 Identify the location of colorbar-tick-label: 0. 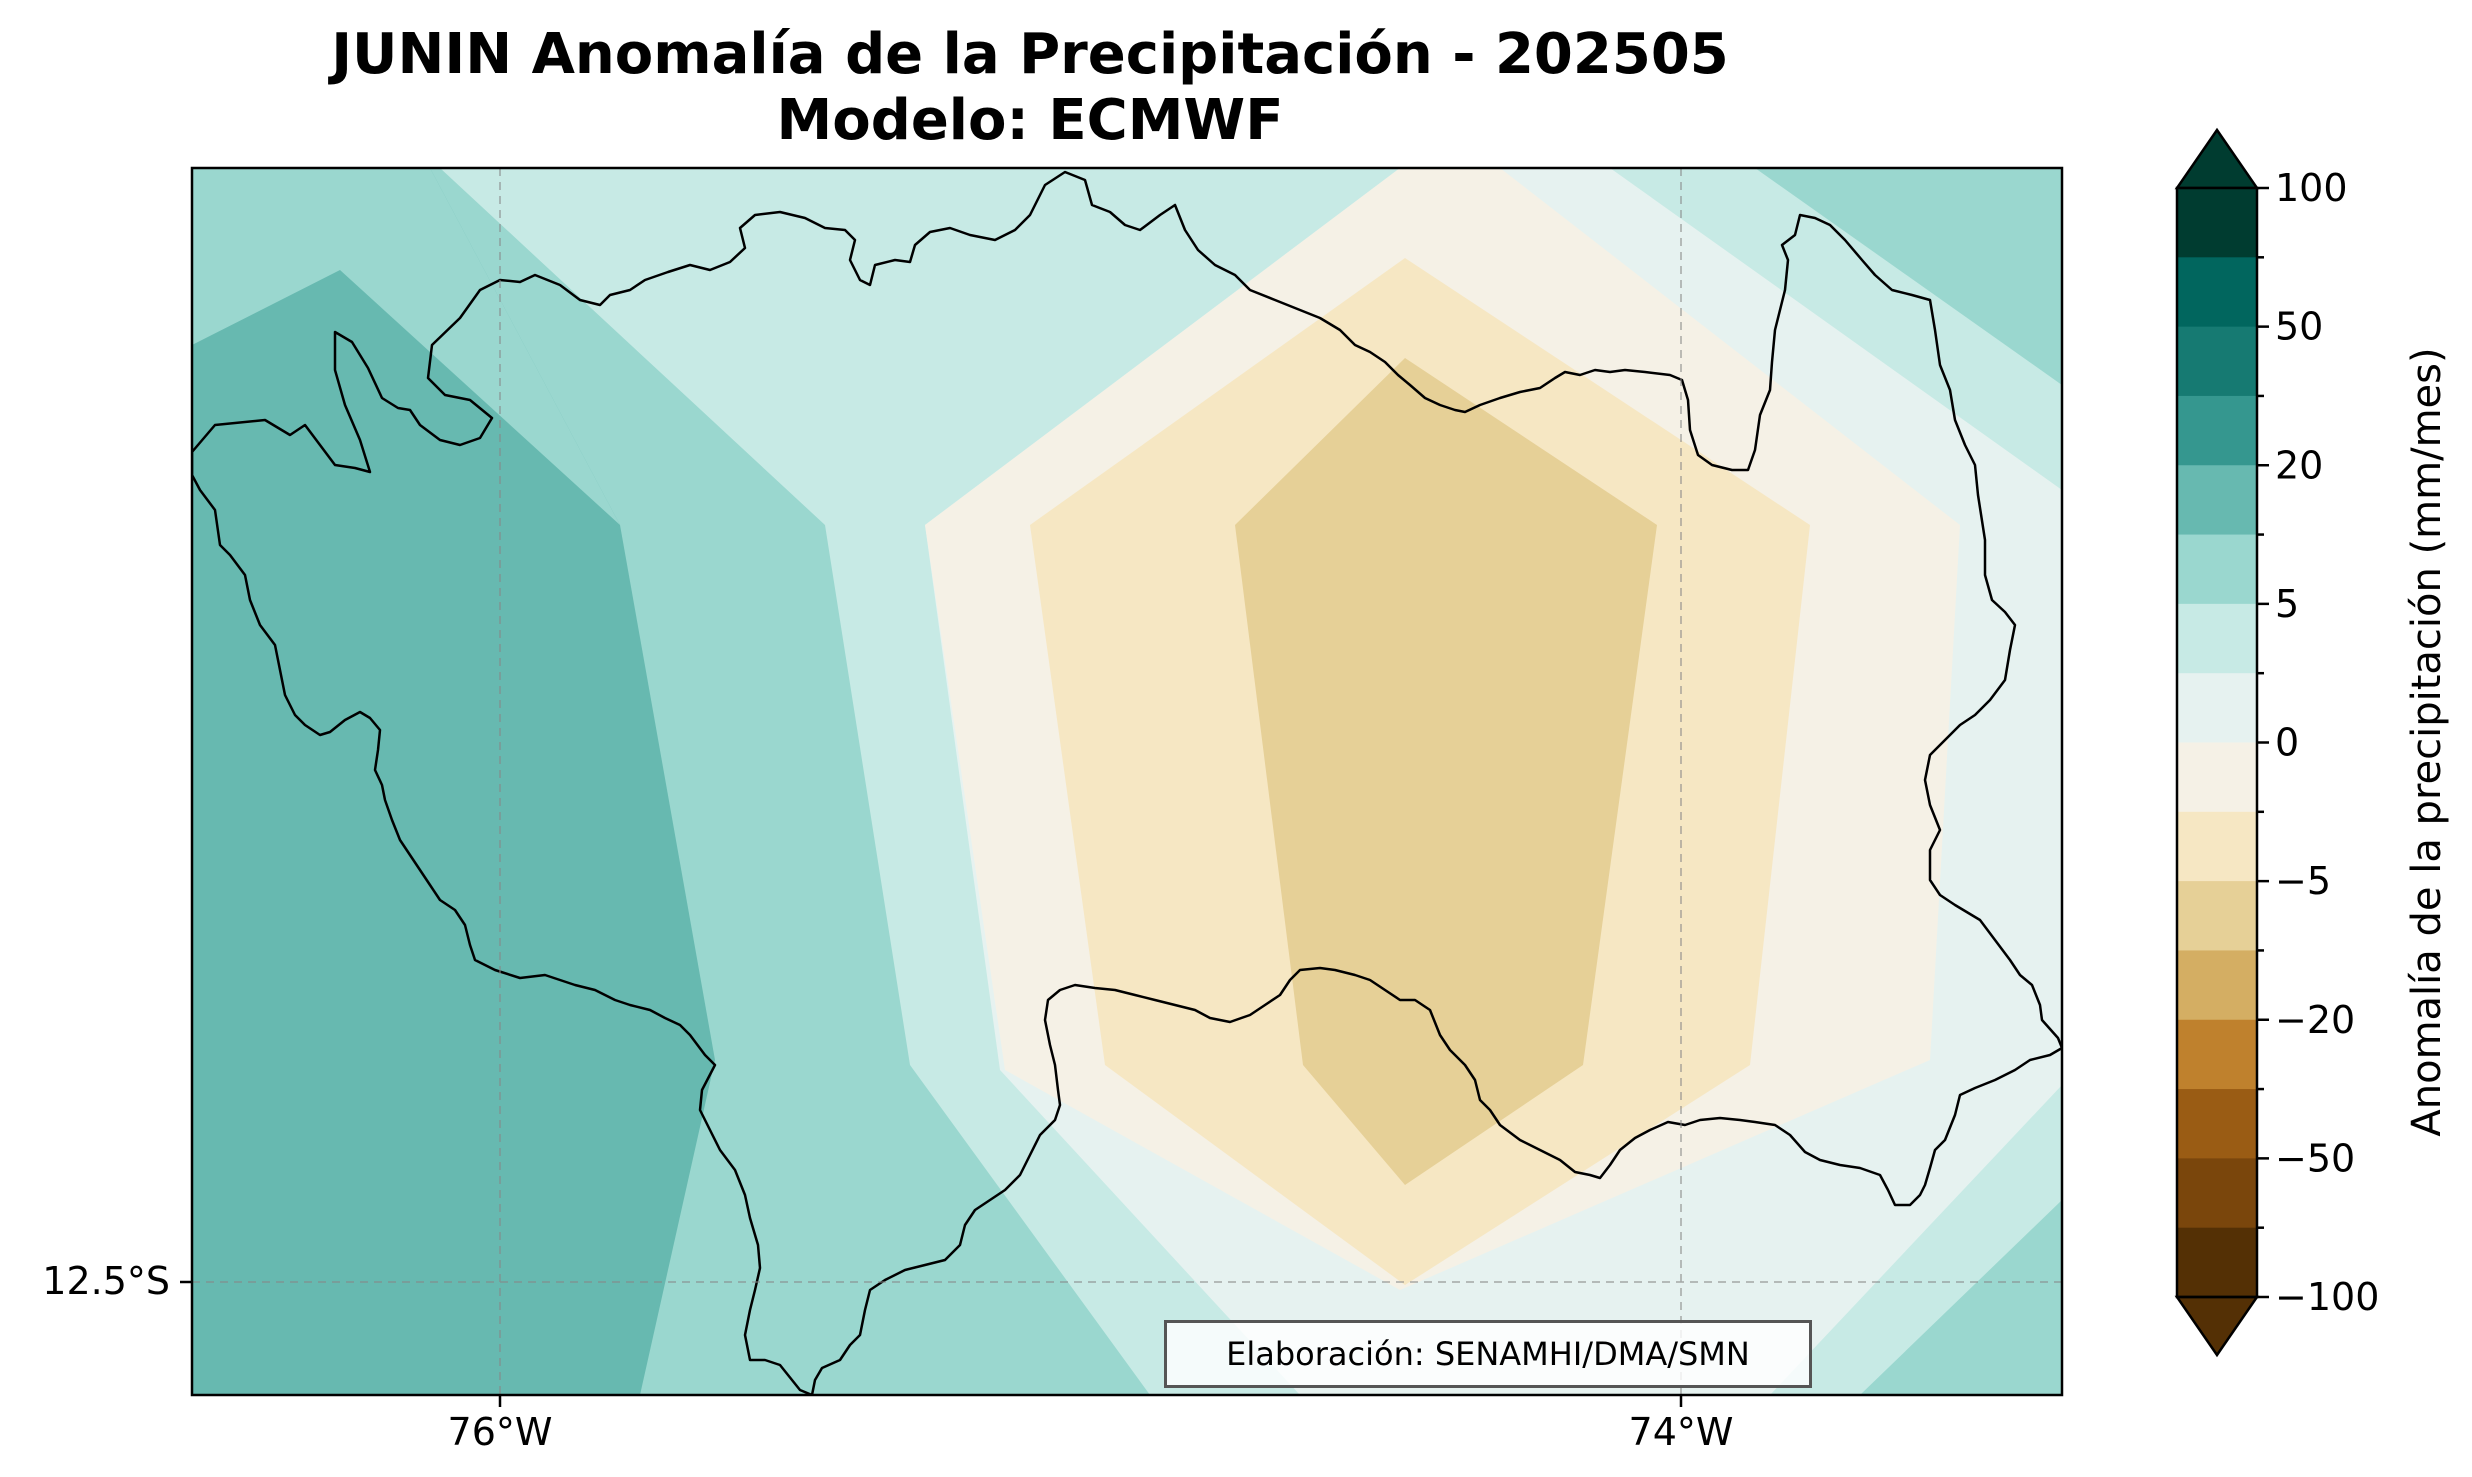
(2287, 743).